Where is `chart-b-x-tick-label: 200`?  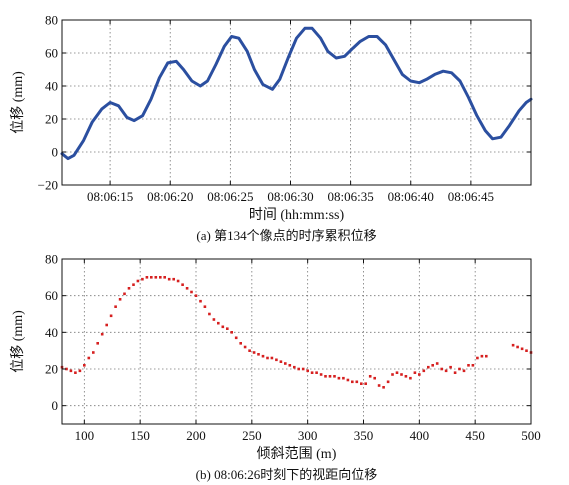
chart-b-x-tick-label: 200 is located at coordinates (196, 435).